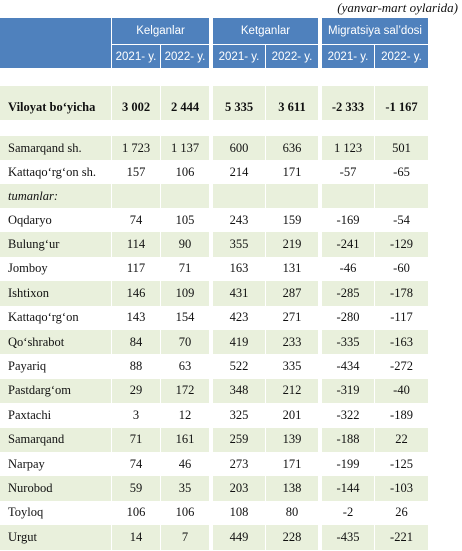 This screenshot has width=462, height=551. What do you see at coordinates (136, 107) in the screenshot?
I see `cell: 3 002` at bounding box center [136, 107].